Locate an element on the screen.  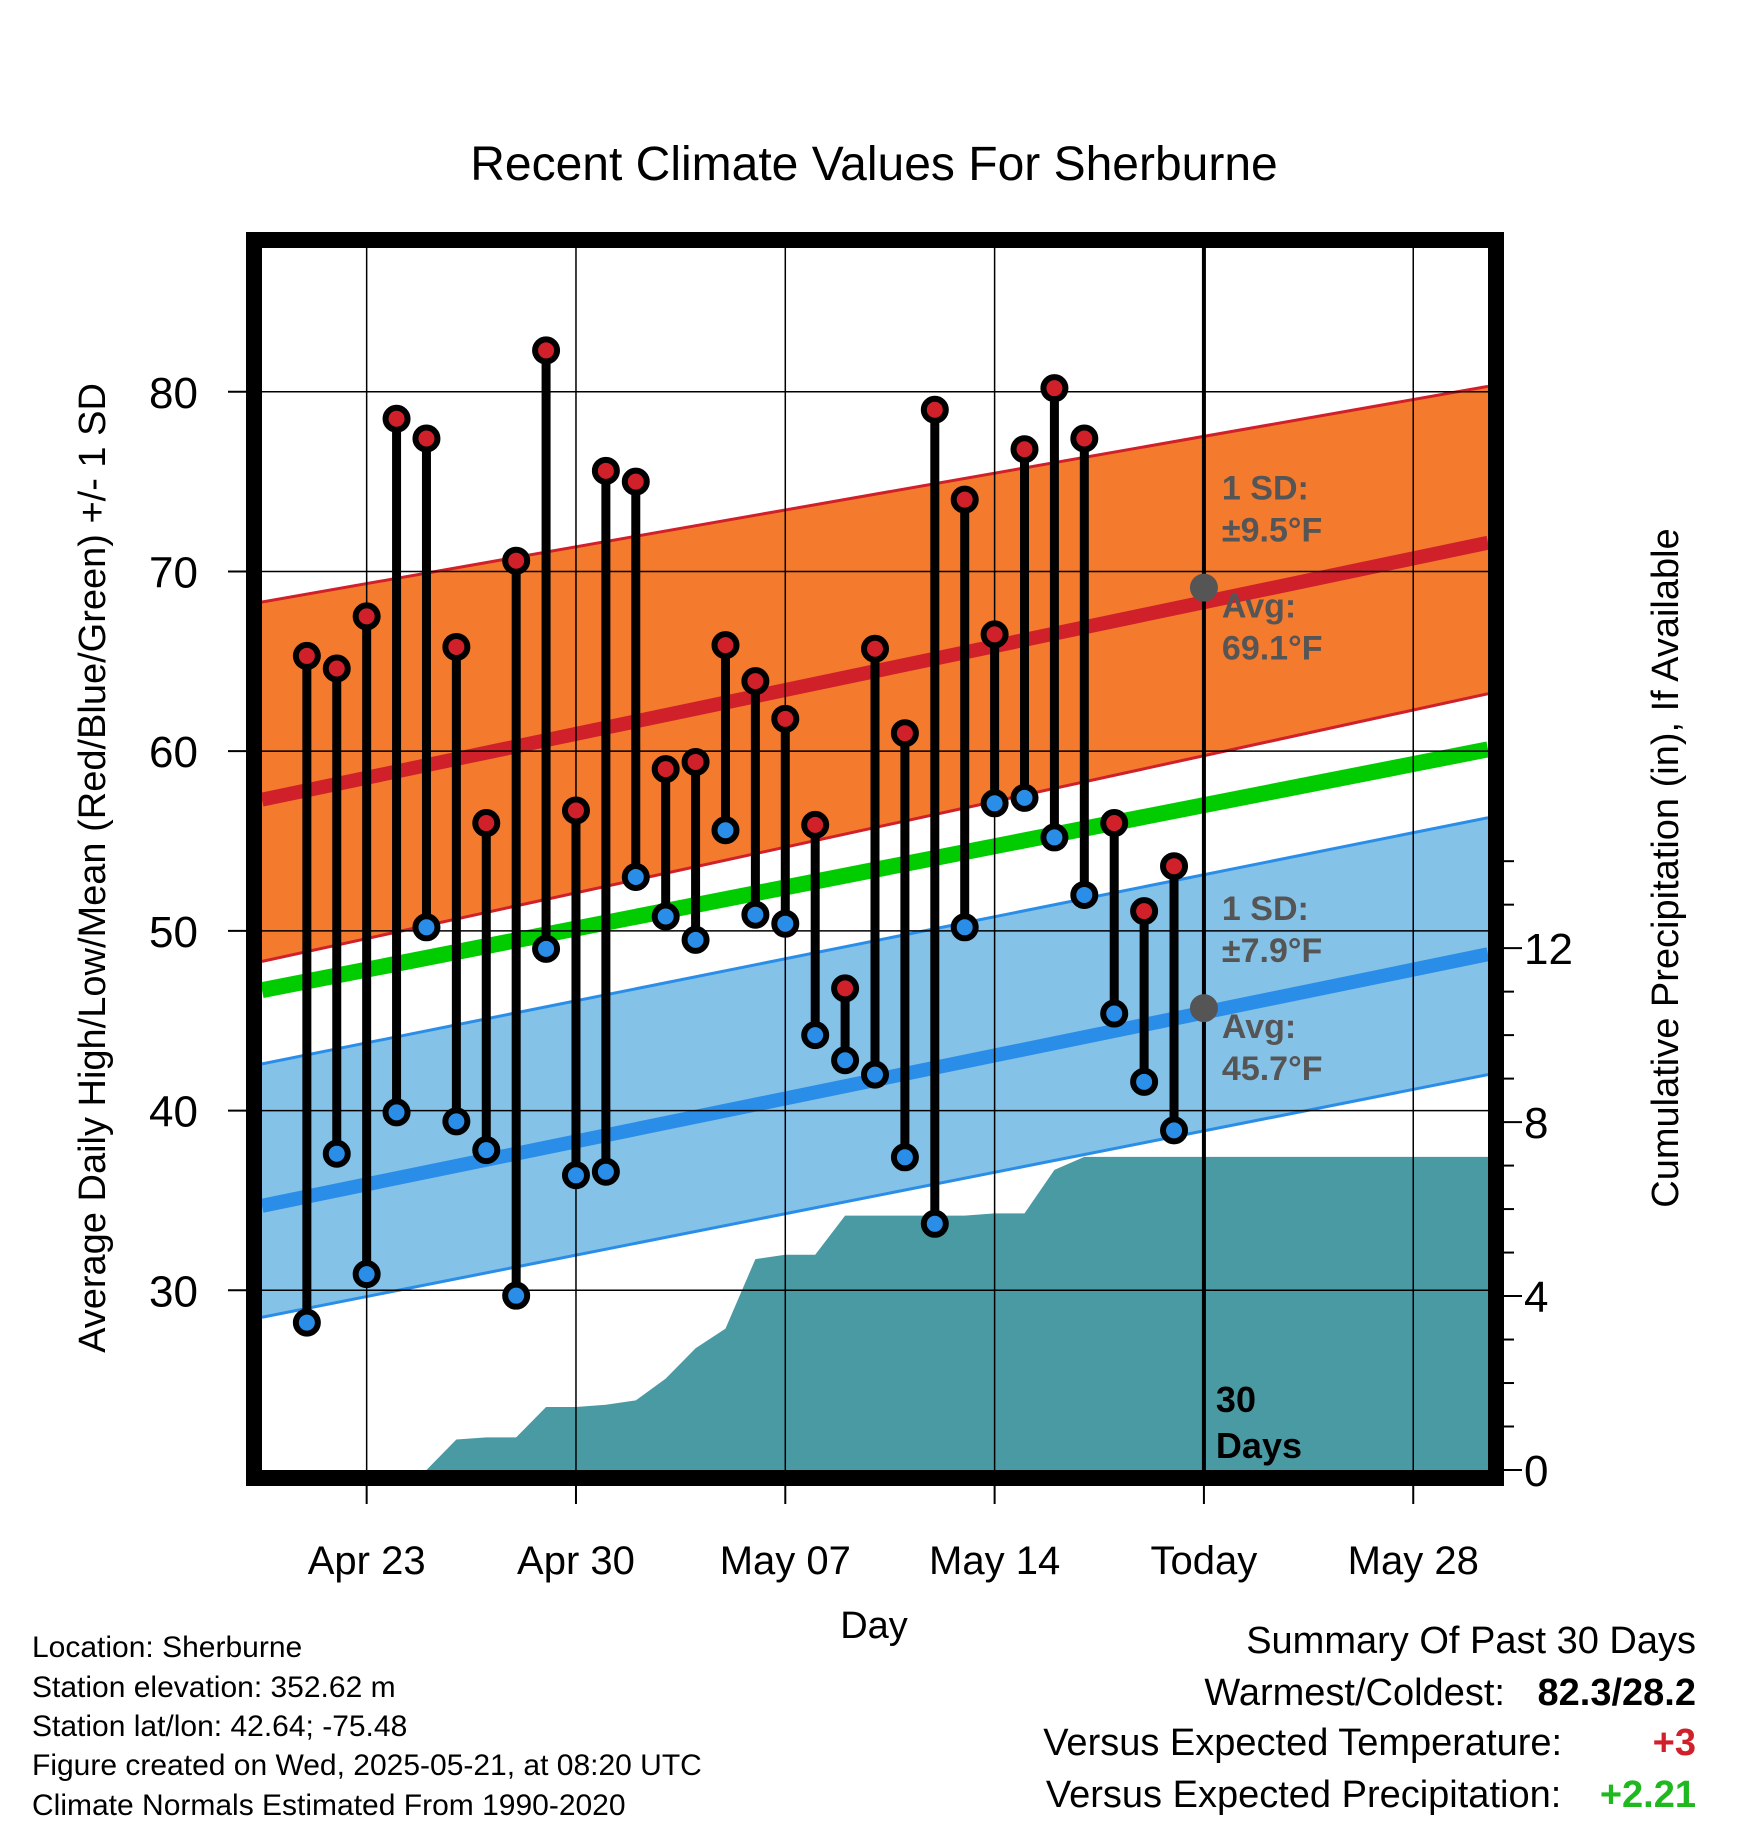
y2-tick-label: 0 is located at coordinates (1536, 1471).